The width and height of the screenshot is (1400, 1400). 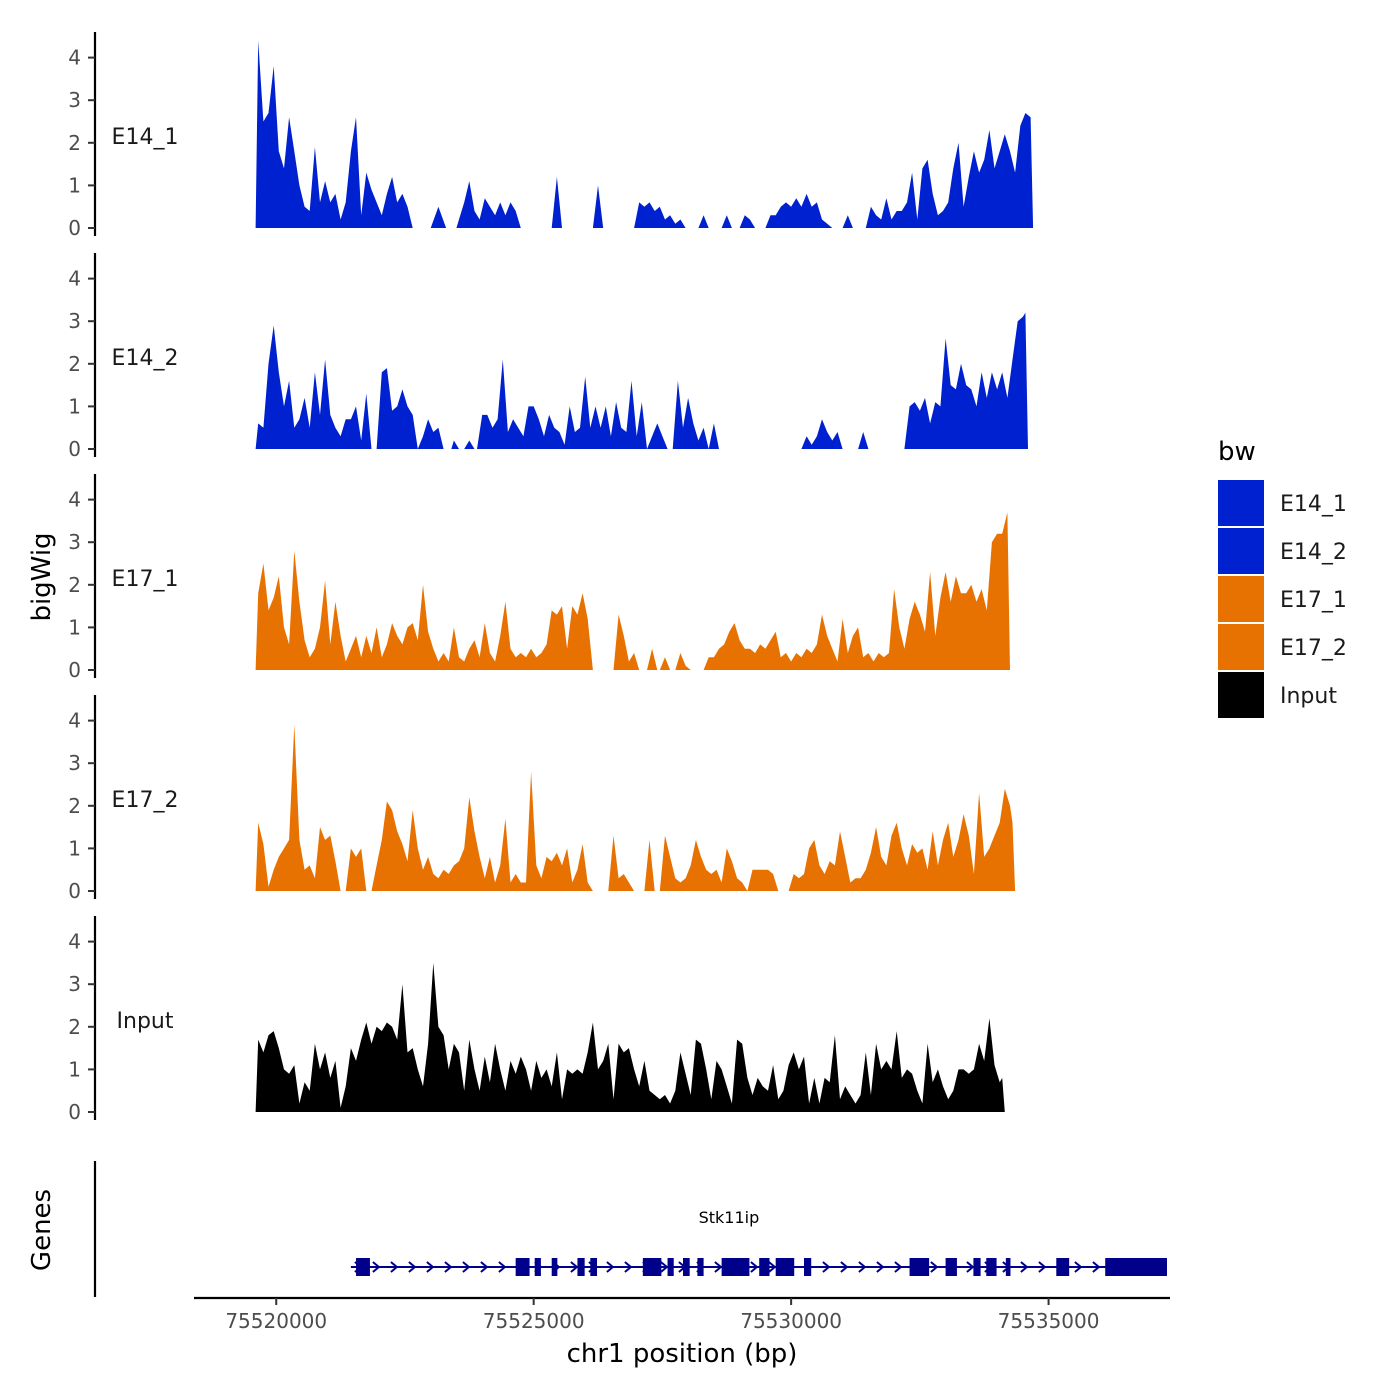 I want to click on gene-name-label: Stk11ip, so click(x=729, y=1217).